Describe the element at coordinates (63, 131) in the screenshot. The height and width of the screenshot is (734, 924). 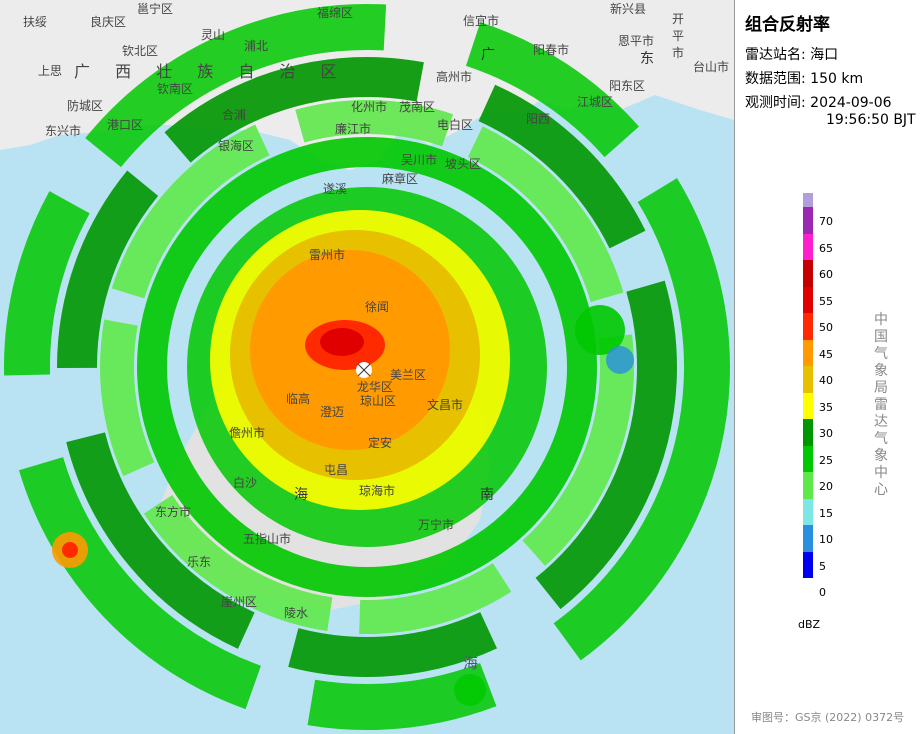
I see `map-label: 东兴市` at that location.